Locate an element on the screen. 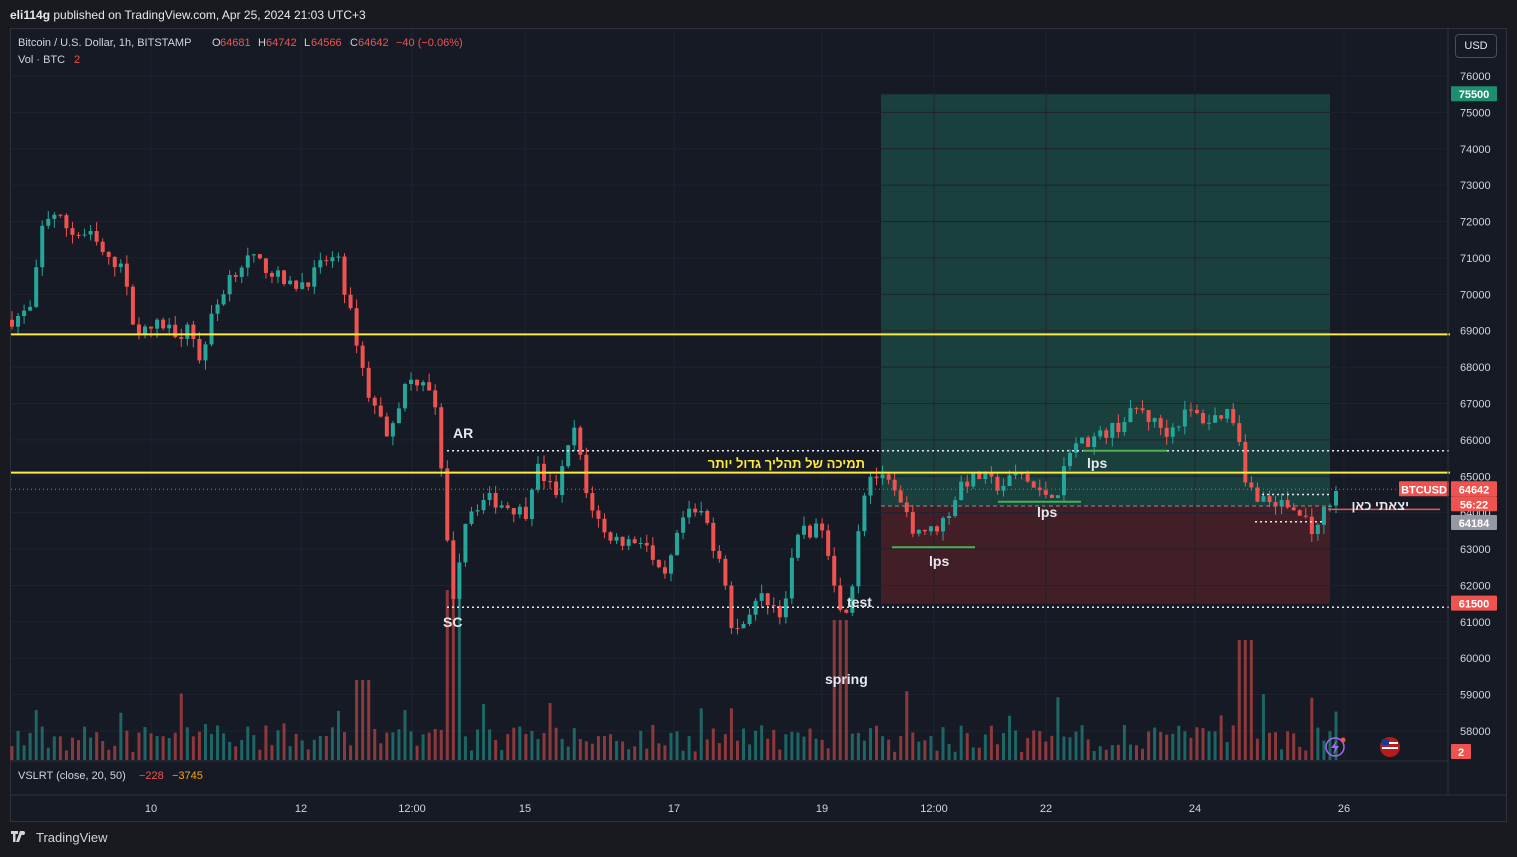 This screenshot has width=1517, height=857. time-tick: 15 is located at coordinates (525, 809).